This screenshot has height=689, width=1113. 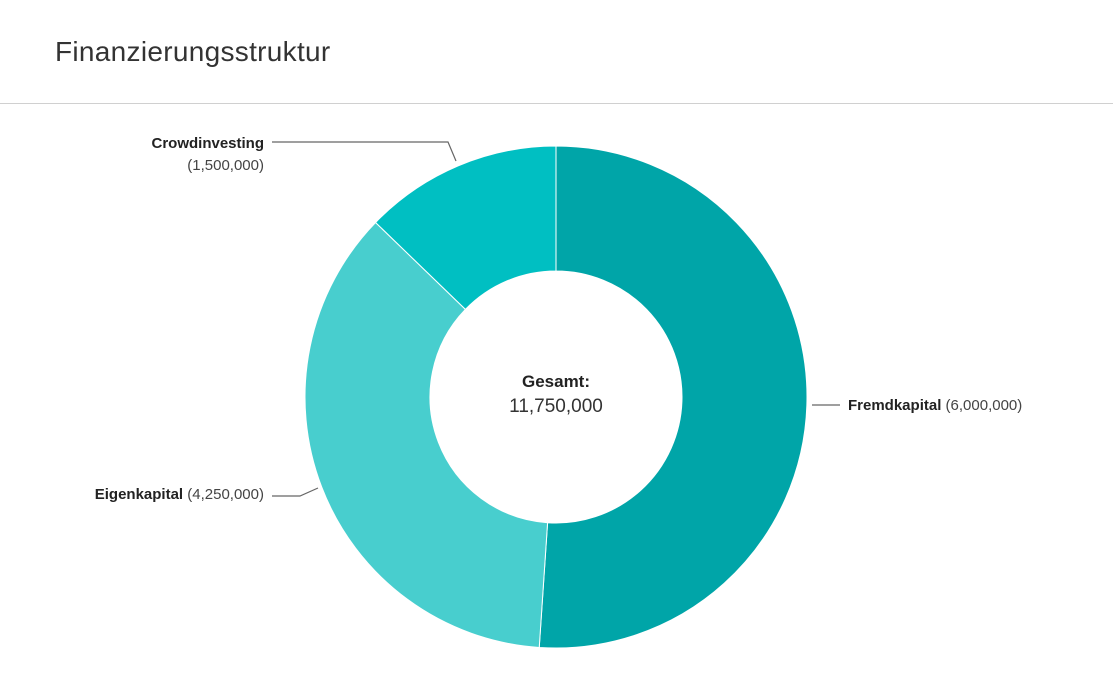 What do you see at coordinates (207, 143) in the screenshot?
I see `slice-label: Crowdinvesting` at bounding box center [207, 143].